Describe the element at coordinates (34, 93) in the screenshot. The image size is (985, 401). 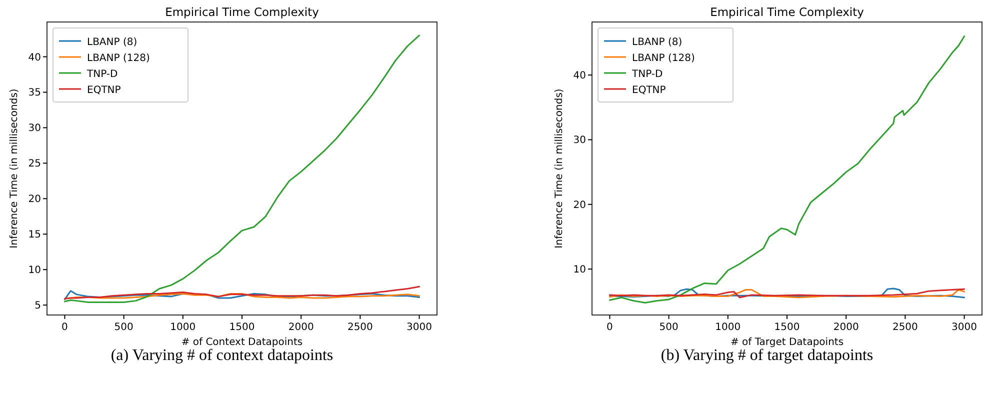
I see `y-tick-label: 35` at that location.